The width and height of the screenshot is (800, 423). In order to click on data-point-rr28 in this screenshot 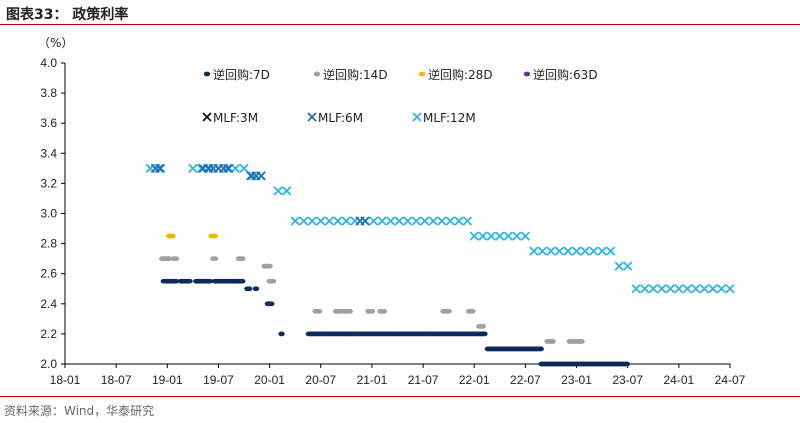, I will do `click(215, 236)`.